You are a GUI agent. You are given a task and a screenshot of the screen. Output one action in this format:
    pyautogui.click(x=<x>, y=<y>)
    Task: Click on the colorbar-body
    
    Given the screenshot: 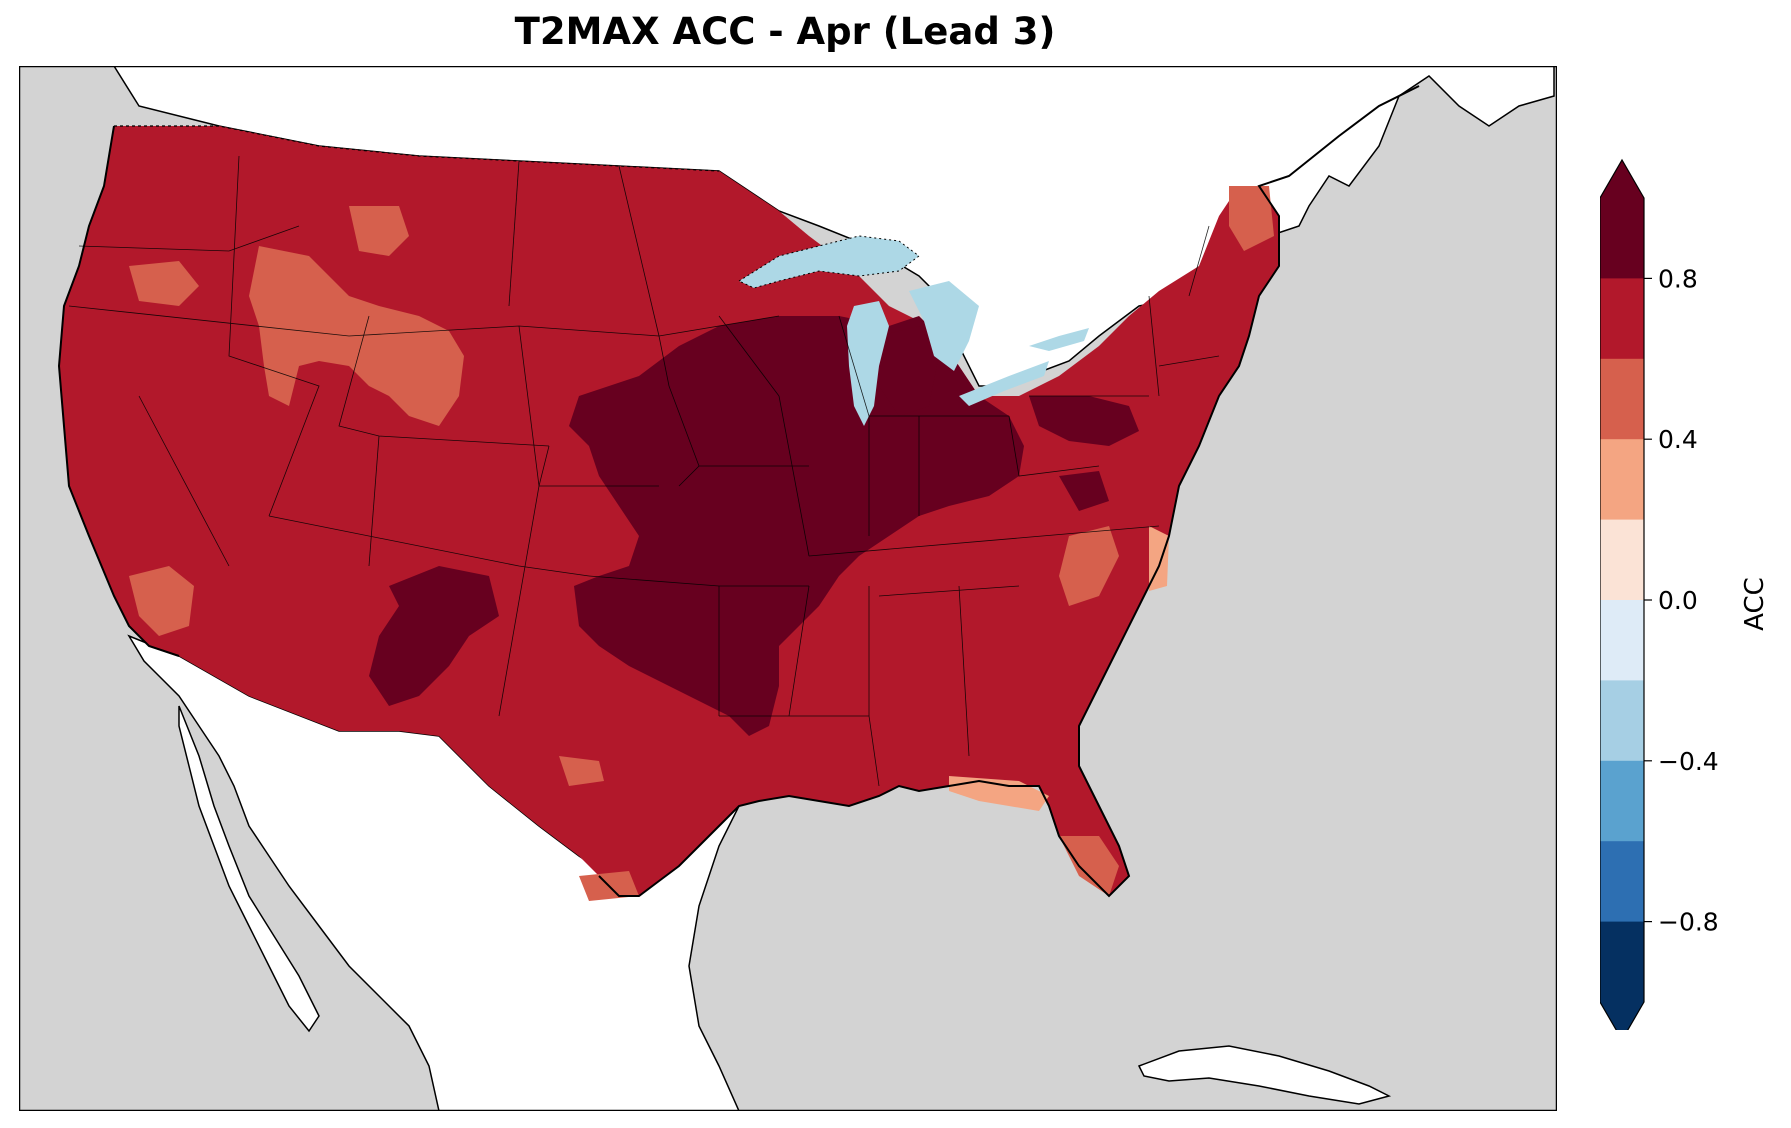 What is the action you would take?
    pyautogui.click(x=1622, y=594)
    